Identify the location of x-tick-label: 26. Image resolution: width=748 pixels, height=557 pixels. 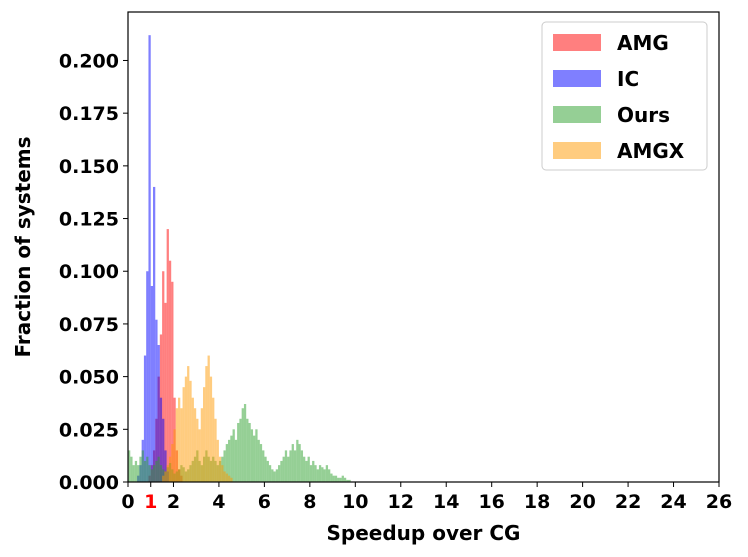
(719, 502).